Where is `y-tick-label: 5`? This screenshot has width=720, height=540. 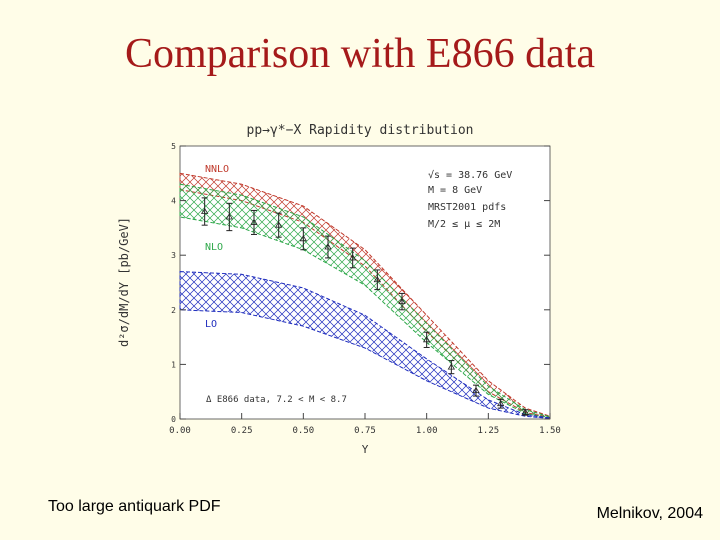 y-tick-label: 5 is located at coordinates (173, 146).